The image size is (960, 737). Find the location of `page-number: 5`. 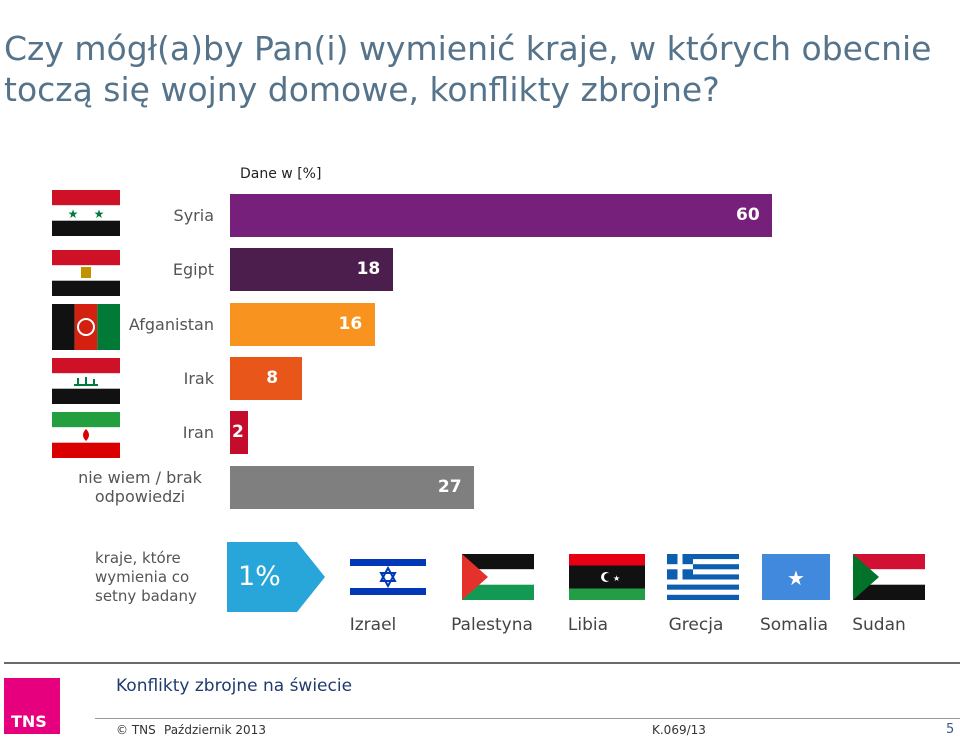

page-number: 5 is located at coordinates (950, 729).